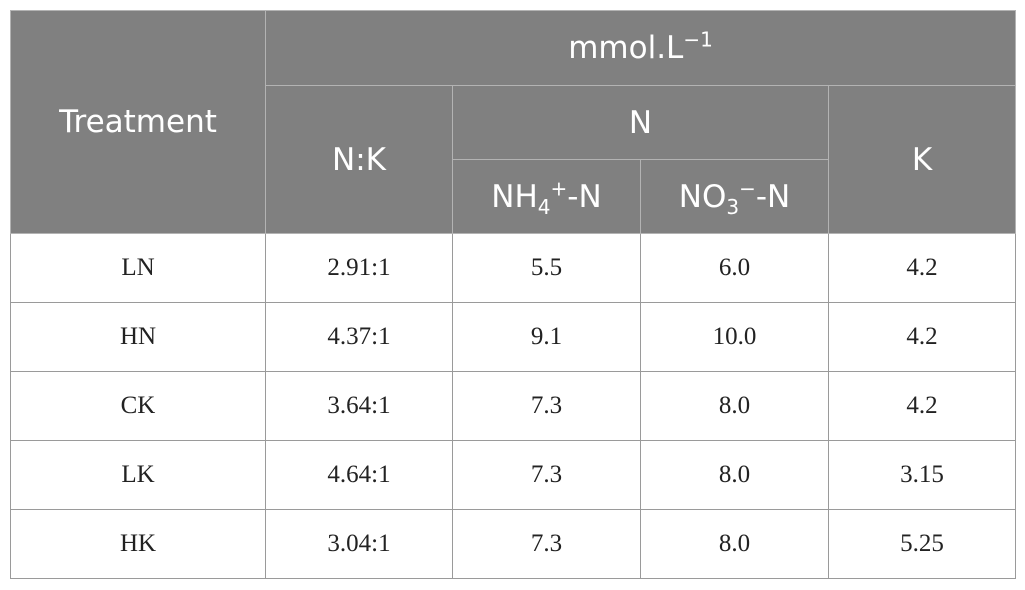 The image size is (1025, 590). I want to click on header-cell: N:K, so click(359, 159).